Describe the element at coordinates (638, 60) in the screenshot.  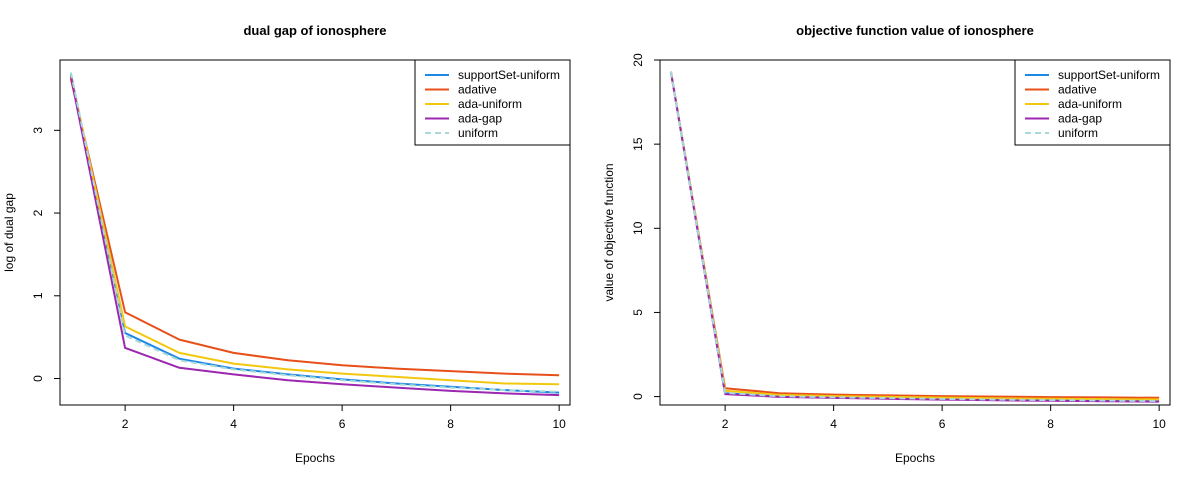
I see `y-tick-label: 20` at that location.